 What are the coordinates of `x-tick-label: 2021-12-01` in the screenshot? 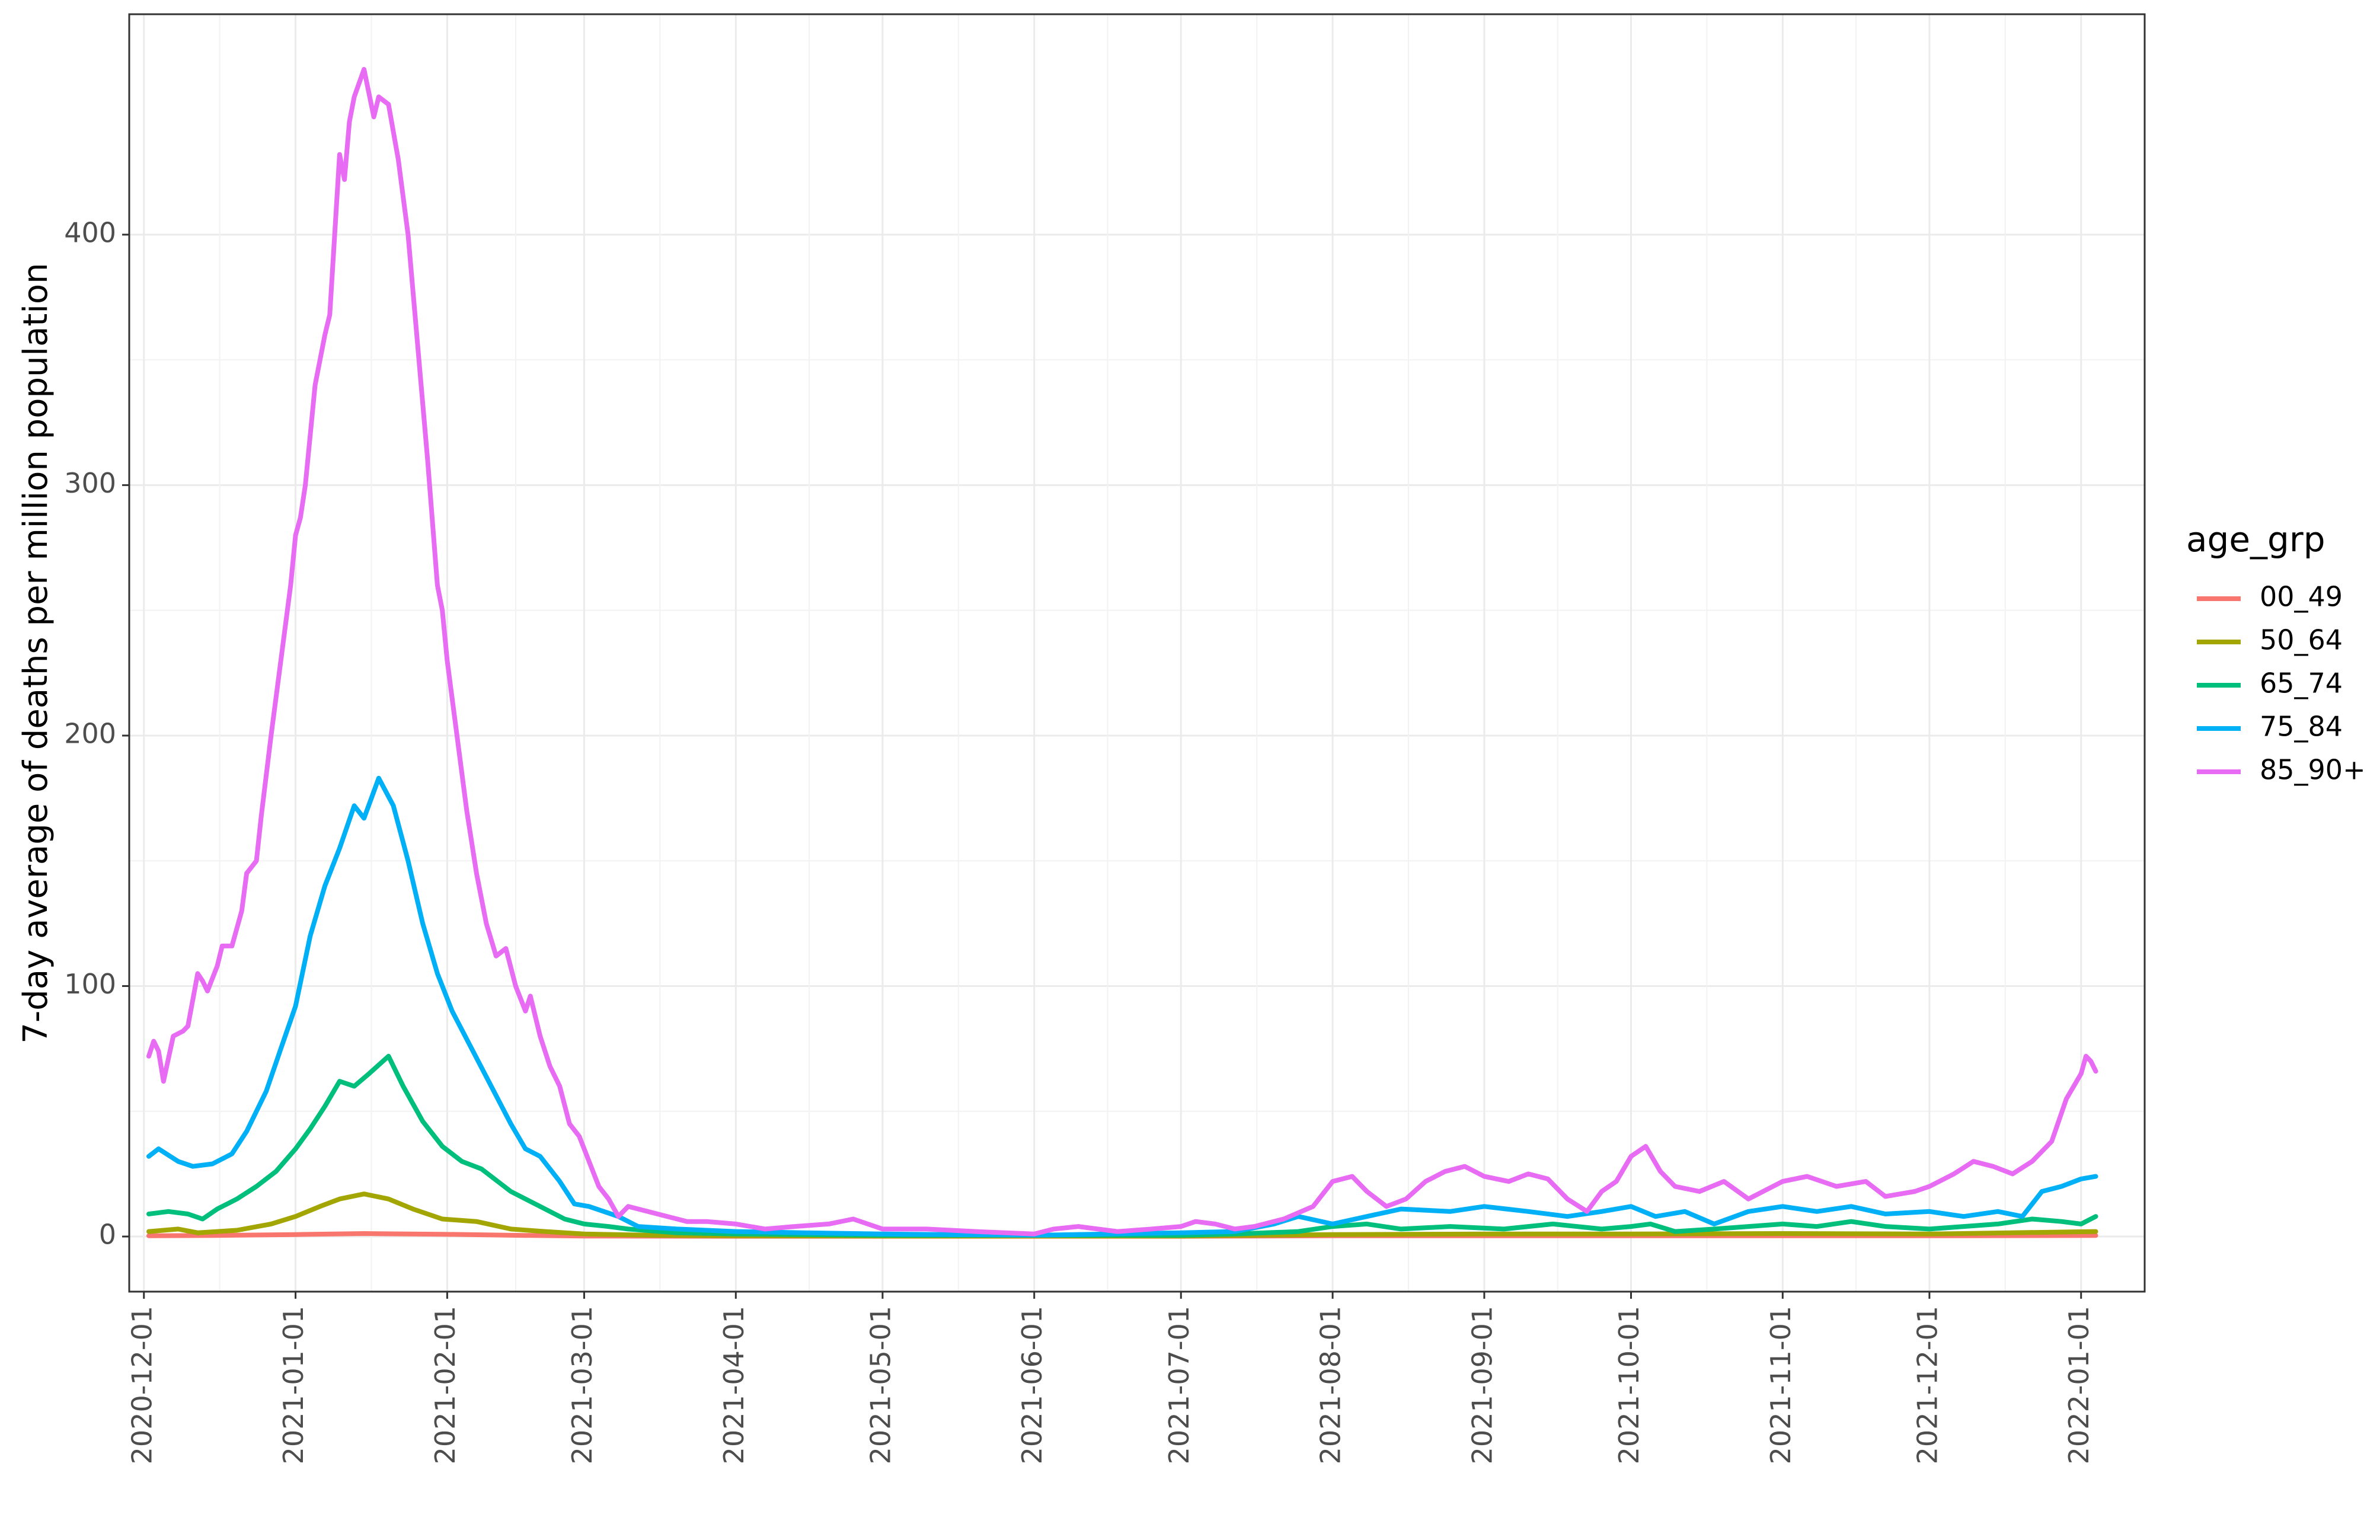 It's located at (1927, 1385).